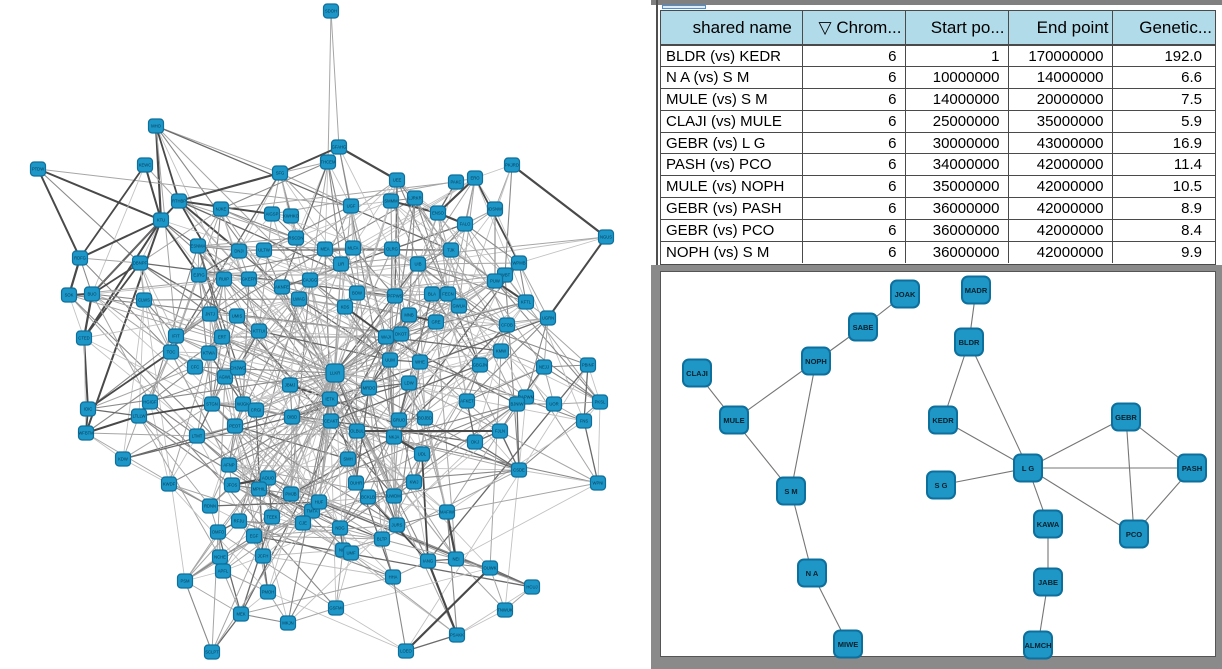  I want to click on svg-text: SCLPT, so click(212, 652).